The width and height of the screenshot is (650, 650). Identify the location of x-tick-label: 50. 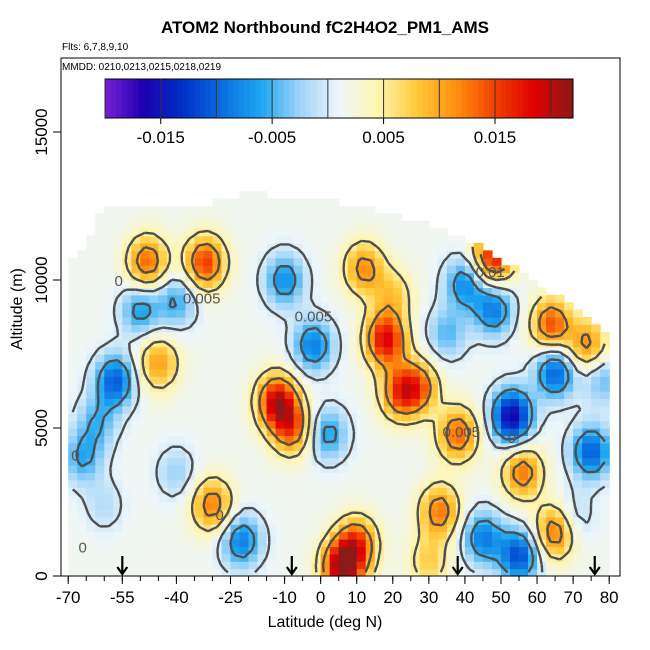
(501, 597).